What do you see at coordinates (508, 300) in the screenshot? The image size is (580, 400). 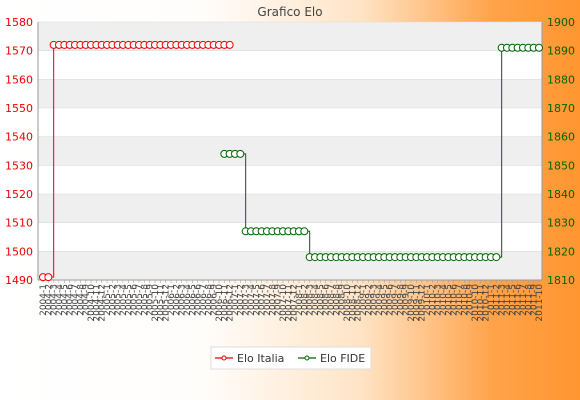 I see `x-tick-label: 2011-4` at bounding box center [508, 300].